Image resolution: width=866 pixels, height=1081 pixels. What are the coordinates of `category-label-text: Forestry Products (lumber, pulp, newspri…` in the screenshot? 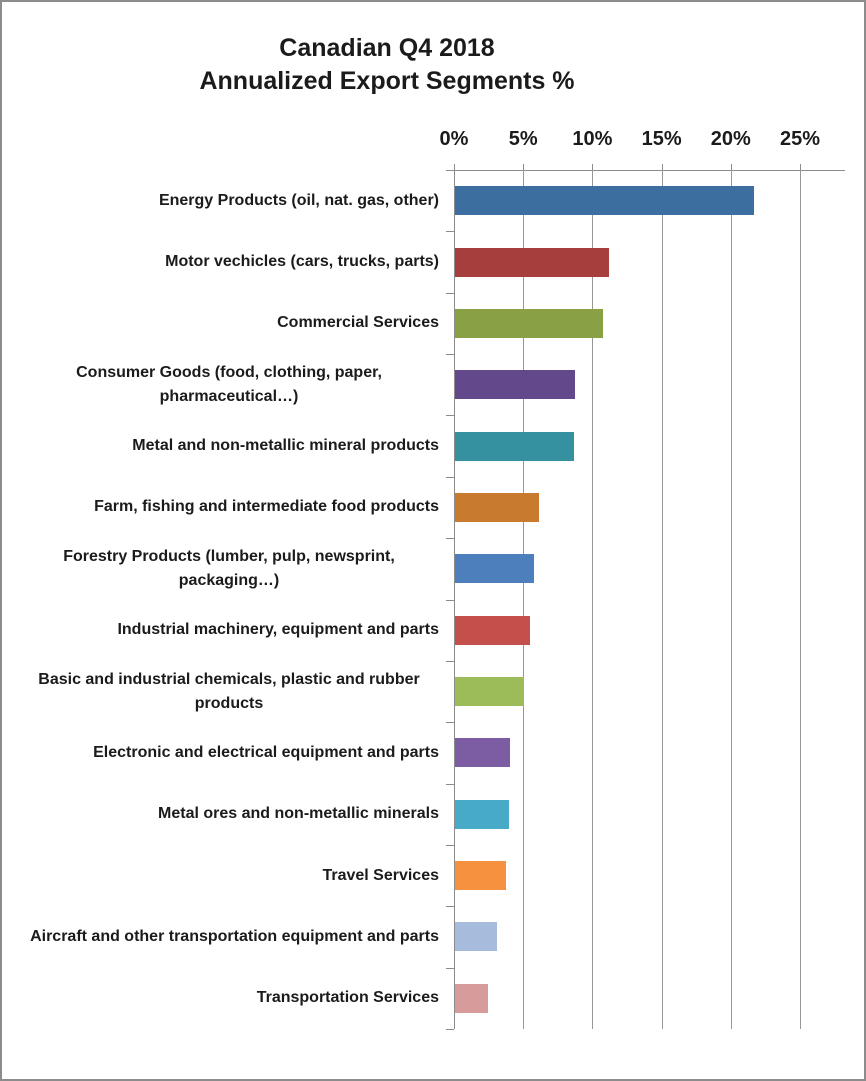 It's located at (229, 568).